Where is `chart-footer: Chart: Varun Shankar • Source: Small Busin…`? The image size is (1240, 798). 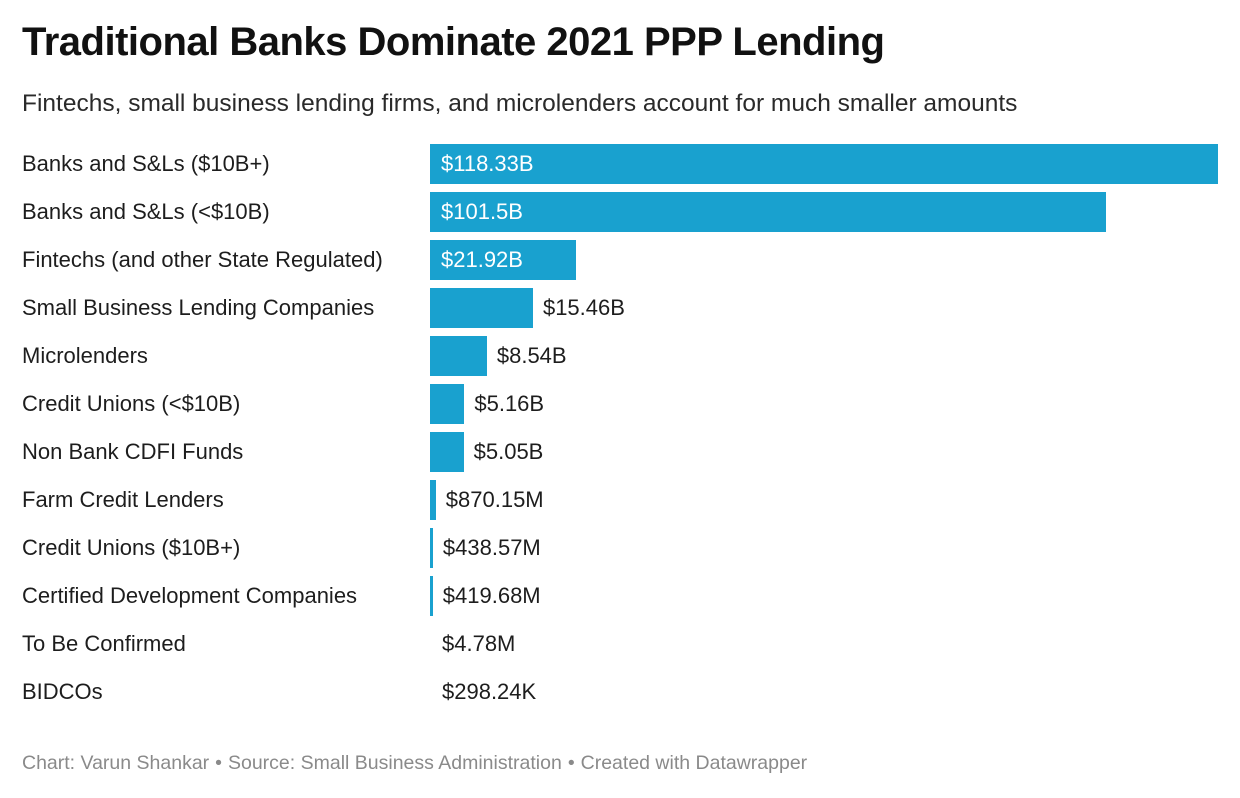 chart-footer: Chart: Varun Shankar • Source: Small Busin… is located at coordinates (414, 763).